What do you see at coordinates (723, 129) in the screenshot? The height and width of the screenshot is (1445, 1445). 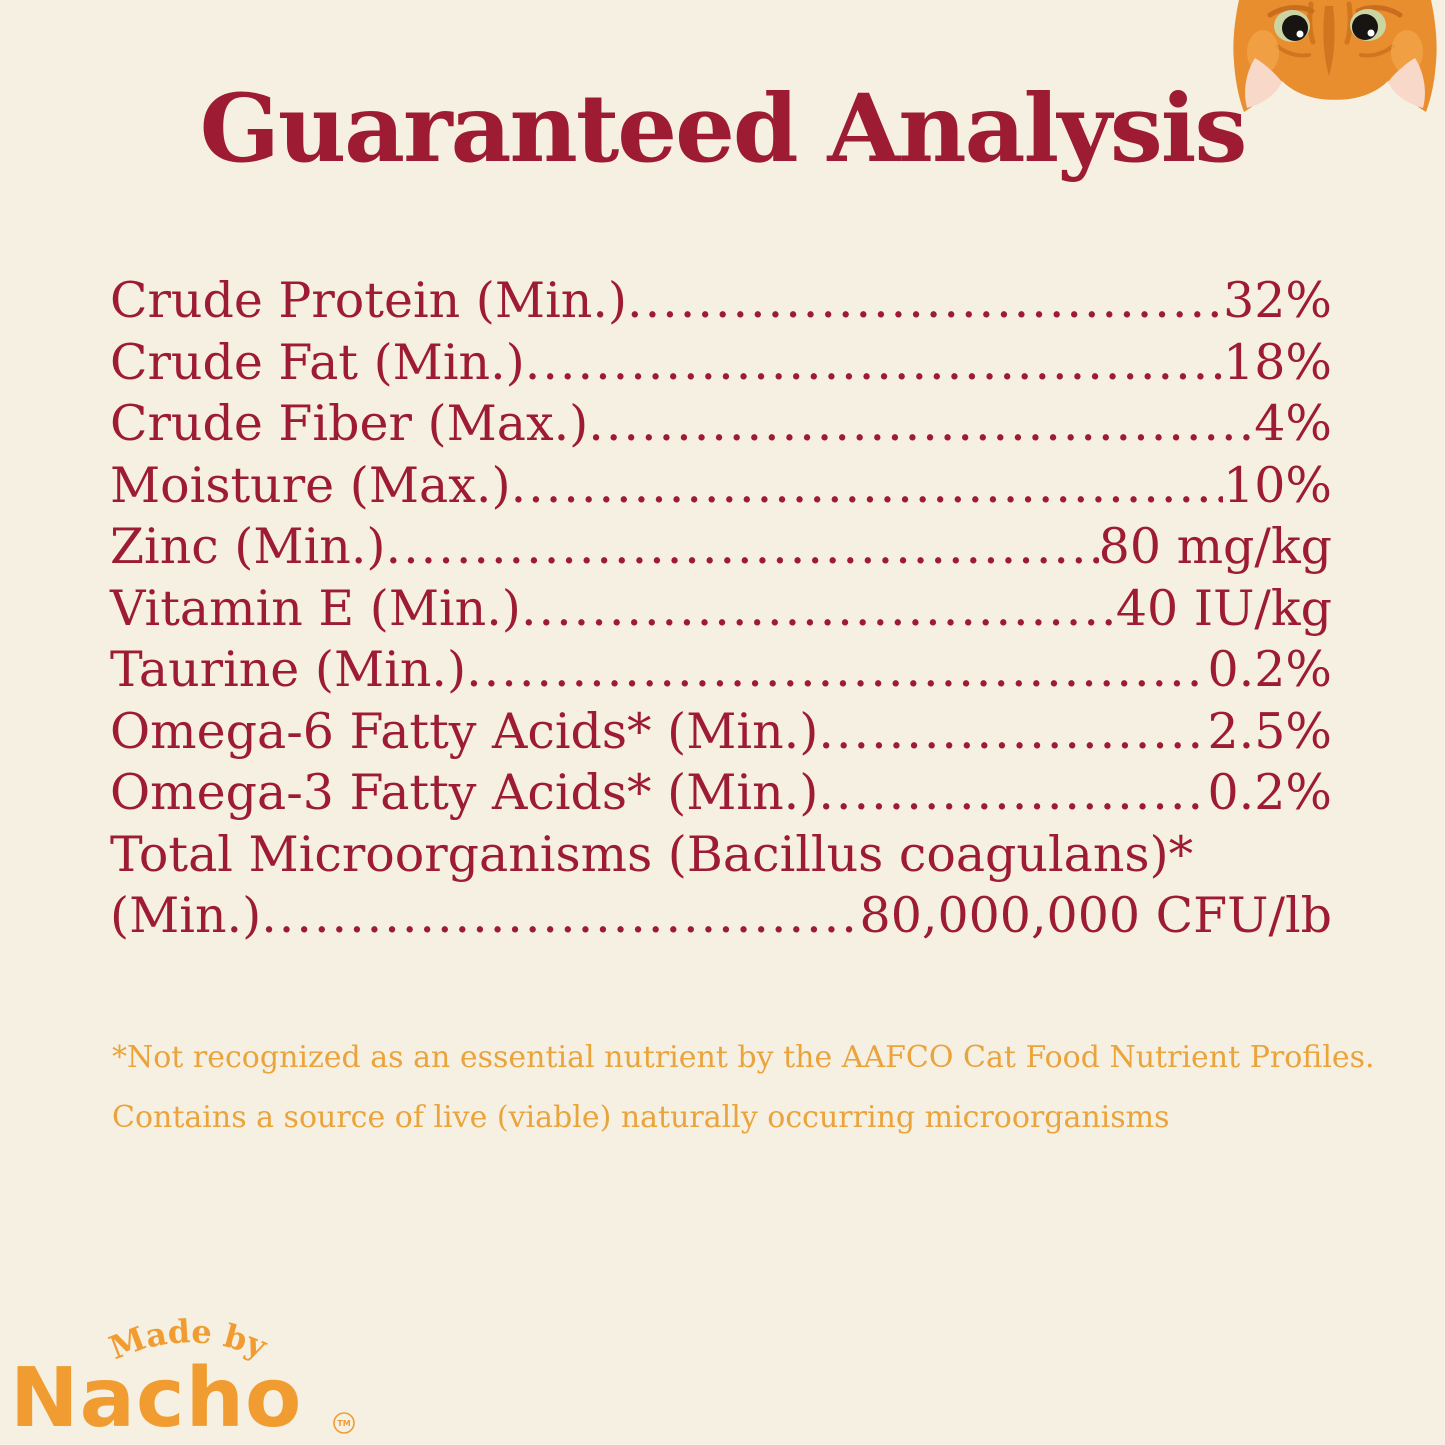 I see `page-title: Guaranteed Analysis` at bounding box center [723, 129].